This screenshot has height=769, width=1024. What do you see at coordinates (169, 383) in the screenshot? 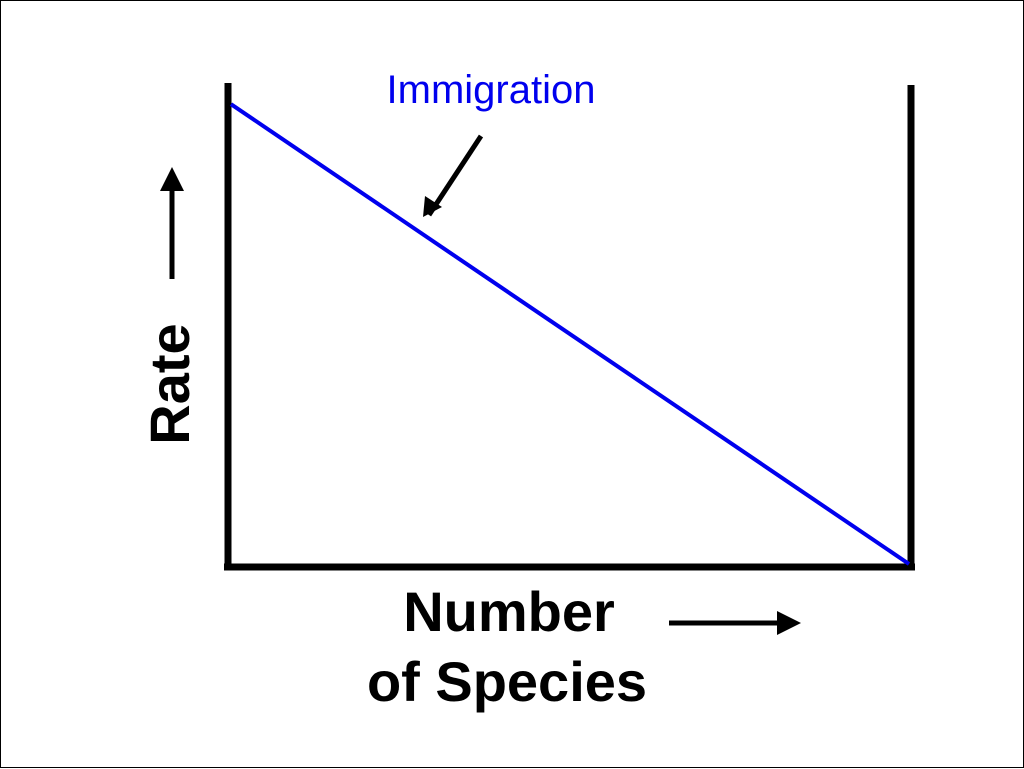
I see `y-axis-label: Rate` at bounding box center [169, 383].